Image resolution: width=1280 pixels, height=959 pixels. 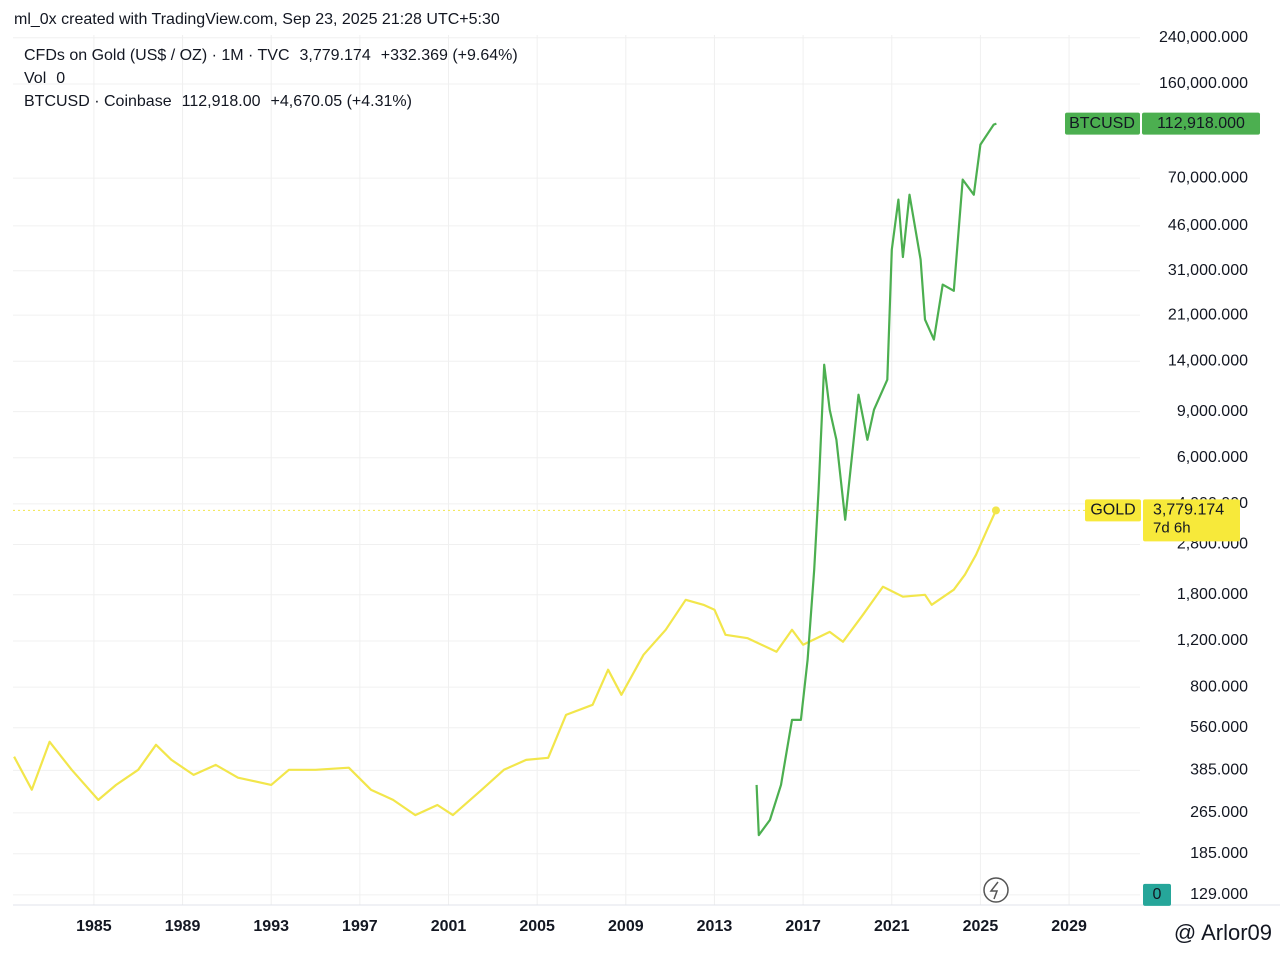 I want to click on y-tick-label: 800.000, so click(x=1219, y=686).